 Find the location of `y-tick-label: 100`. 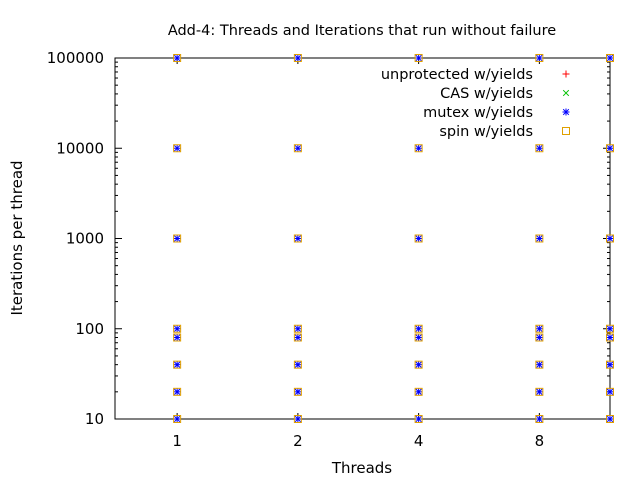

y-tick-label: 100 is located at coordinates (89, 329).